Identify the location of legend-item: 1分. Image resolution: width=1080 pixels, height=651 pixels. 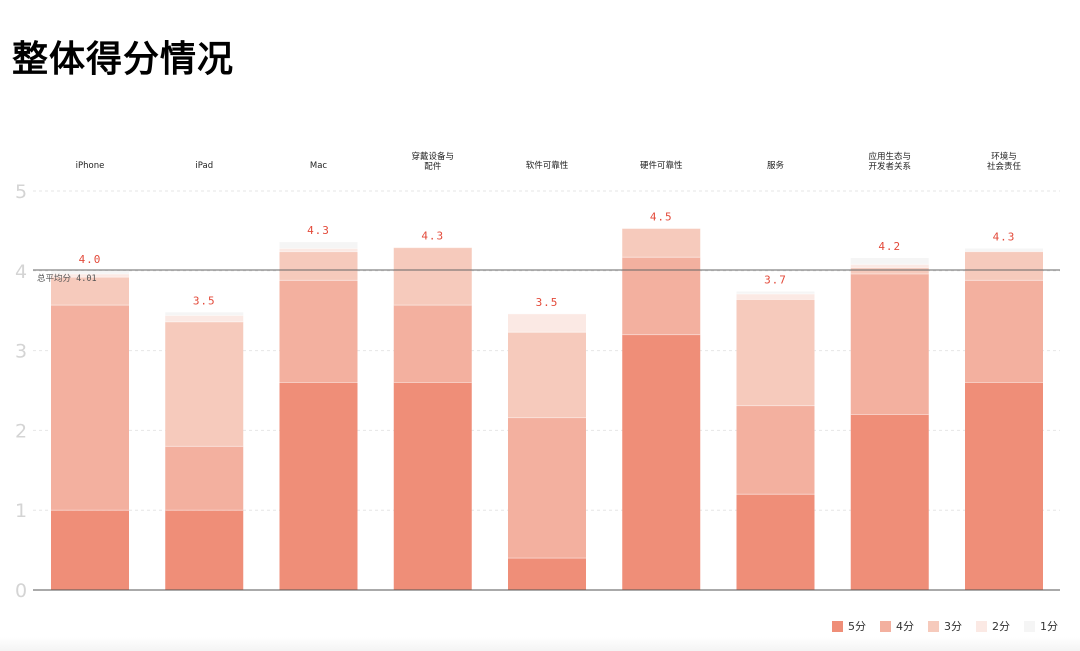
(1041, 626).